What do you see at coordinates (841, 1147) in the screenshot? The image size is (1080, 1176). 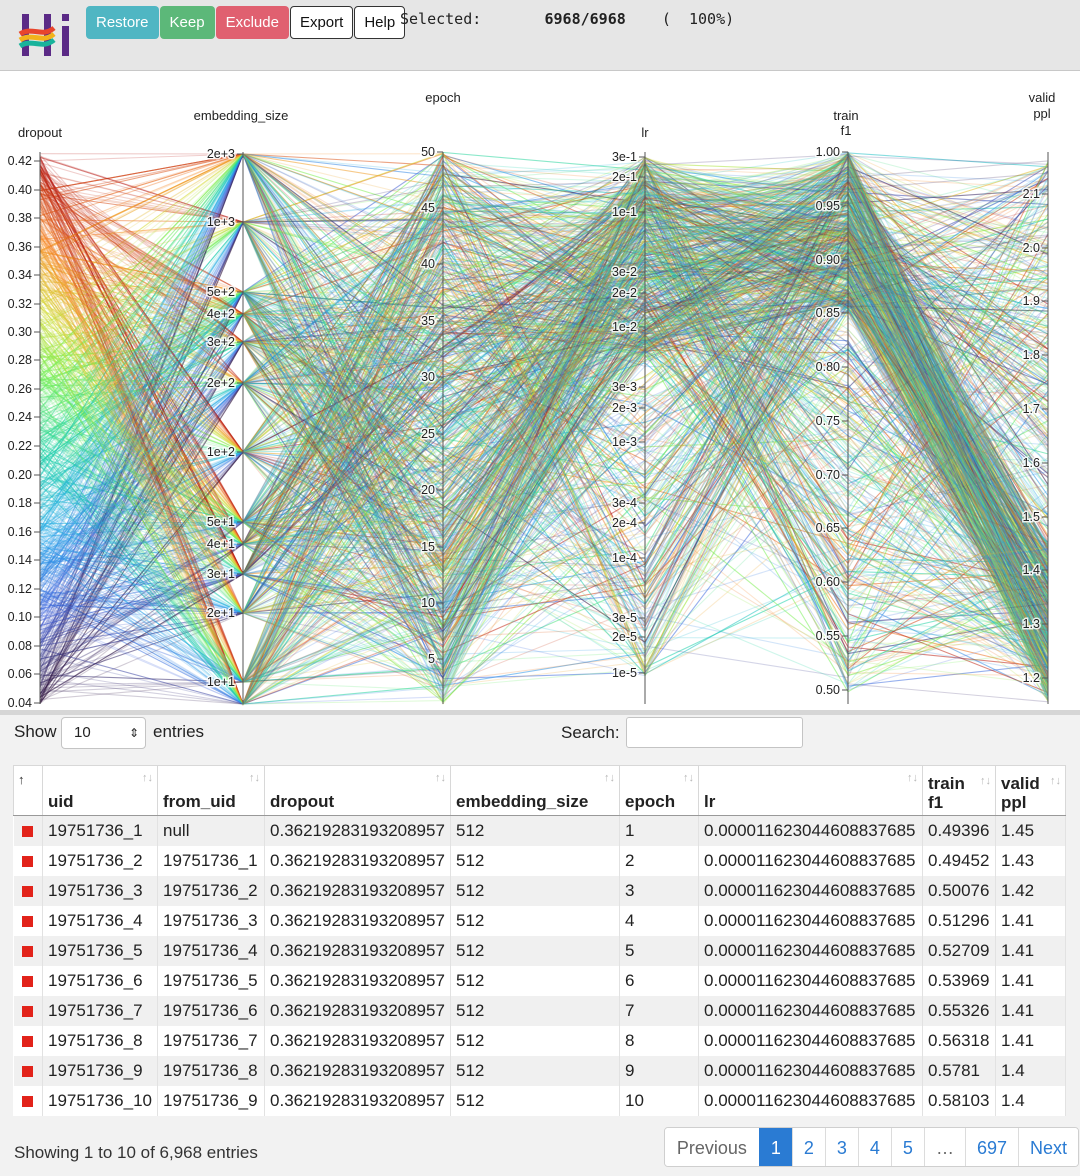 I see `page-button: 3` at bounding box center [841, 1147].